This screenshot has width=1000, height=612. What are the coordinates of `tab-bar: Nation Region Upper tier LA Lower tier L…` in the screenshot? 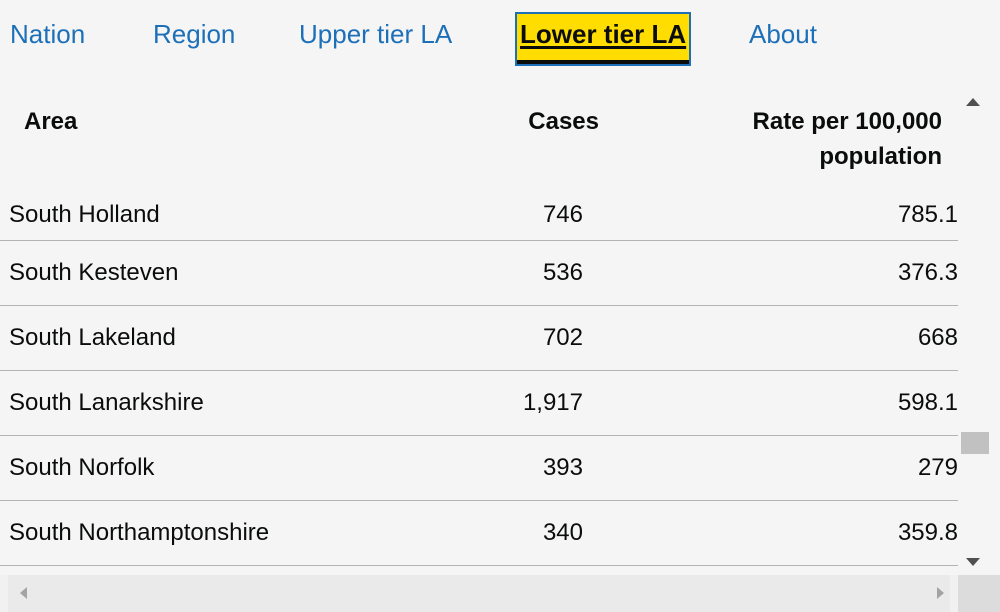 It's located at (500, 37).